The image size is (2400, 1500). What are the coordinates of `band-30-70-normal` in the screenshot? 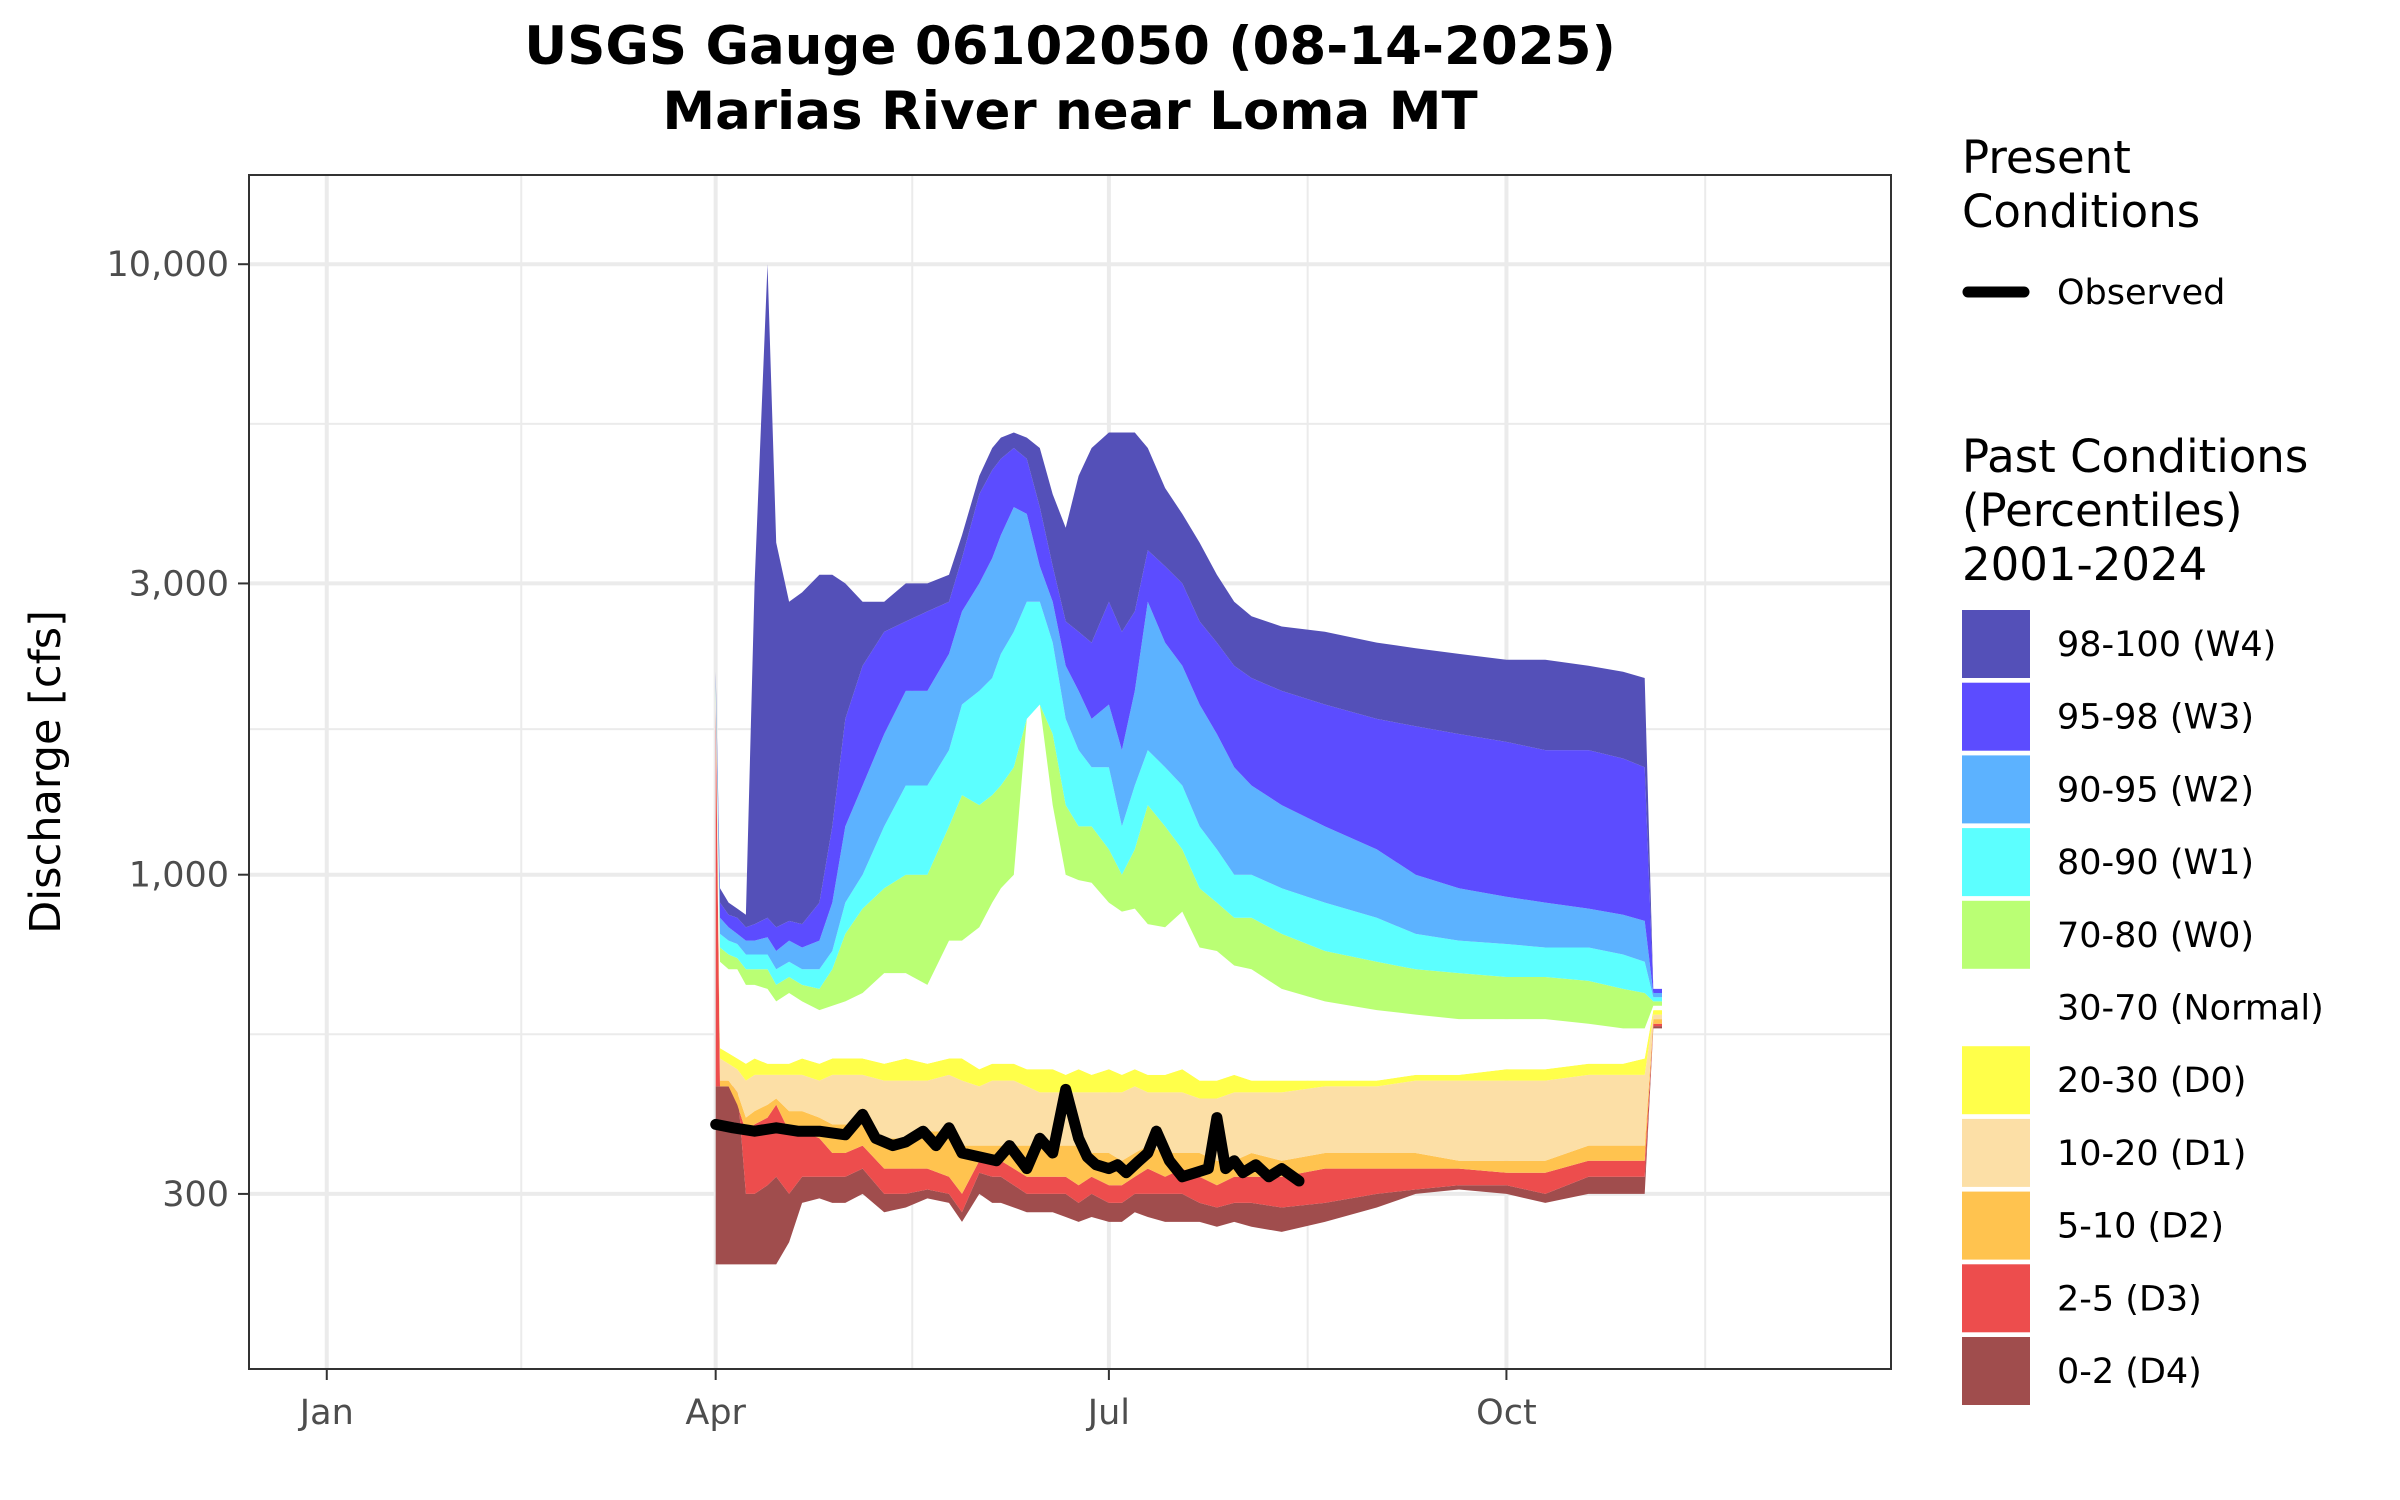 It's located at (1188, 885).